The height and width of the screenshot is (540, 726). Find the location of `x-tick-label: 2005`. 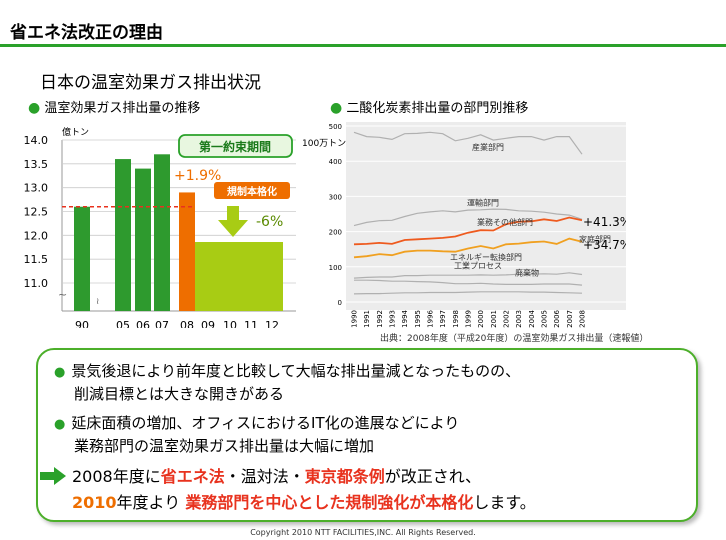

x-tick-label: 2005 is located at coordinates (545, 319).